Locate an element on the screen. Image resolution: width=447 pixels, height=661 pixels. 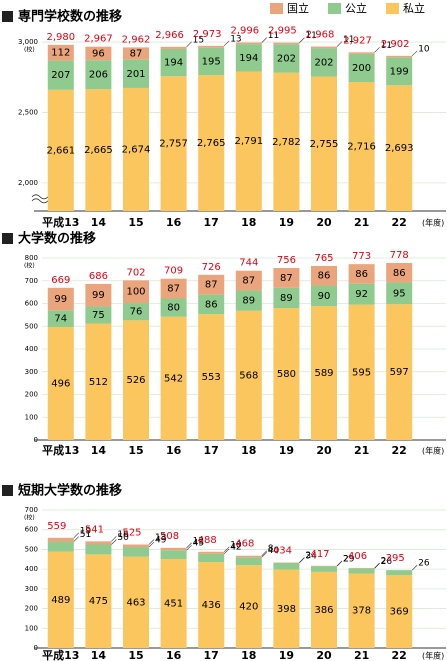
data-label: 2,757 is located at coordinates (173, 144).